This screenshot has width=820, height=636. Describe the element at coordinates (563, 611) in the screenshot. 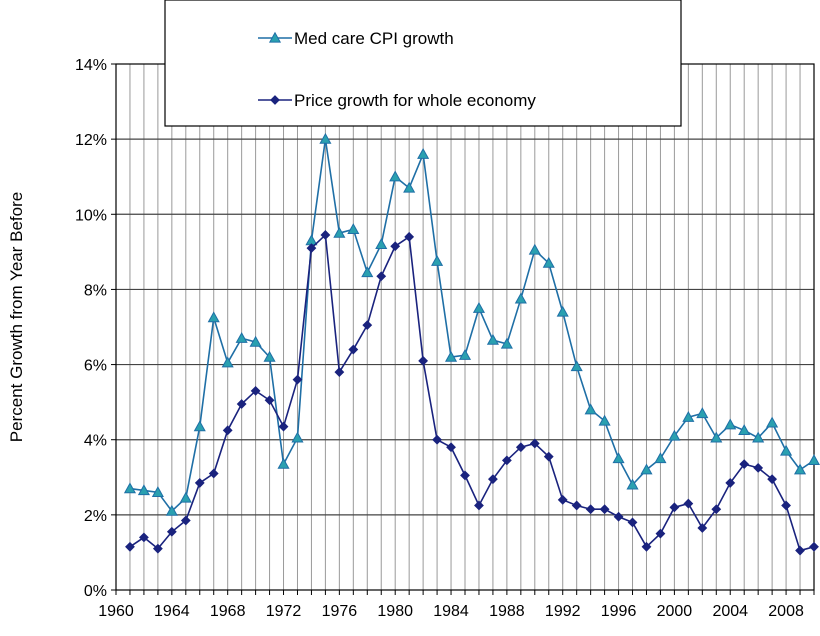

I see `x-tick-label: 1992` at that location.